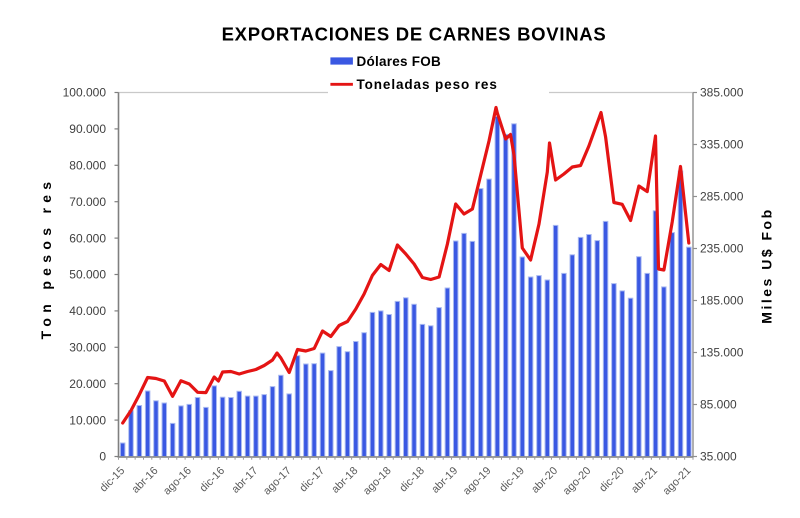 This screenshot has width=800, height=518. What do you see at coordinates (722, 301) in the screenshot?
I see `svg-text: 185.000` at bounding box center [722, 301].